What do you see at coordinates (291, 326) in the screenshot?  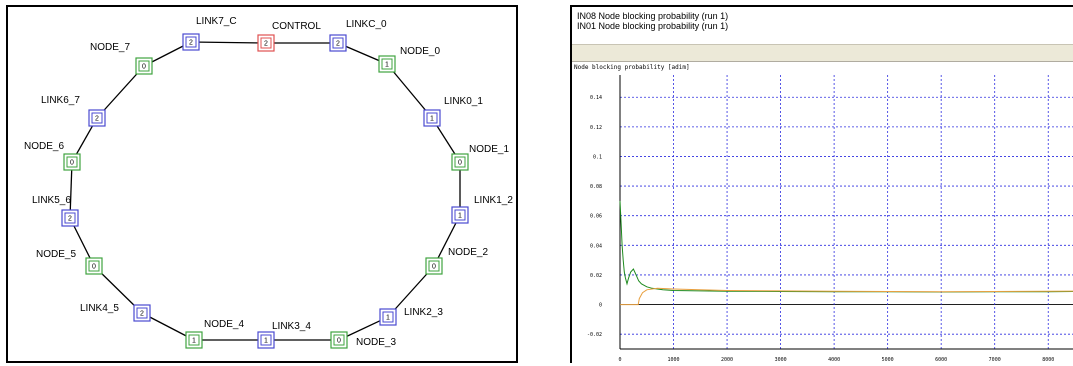 I see `element-label: LINK3_4` at bounding box center [291, 326].